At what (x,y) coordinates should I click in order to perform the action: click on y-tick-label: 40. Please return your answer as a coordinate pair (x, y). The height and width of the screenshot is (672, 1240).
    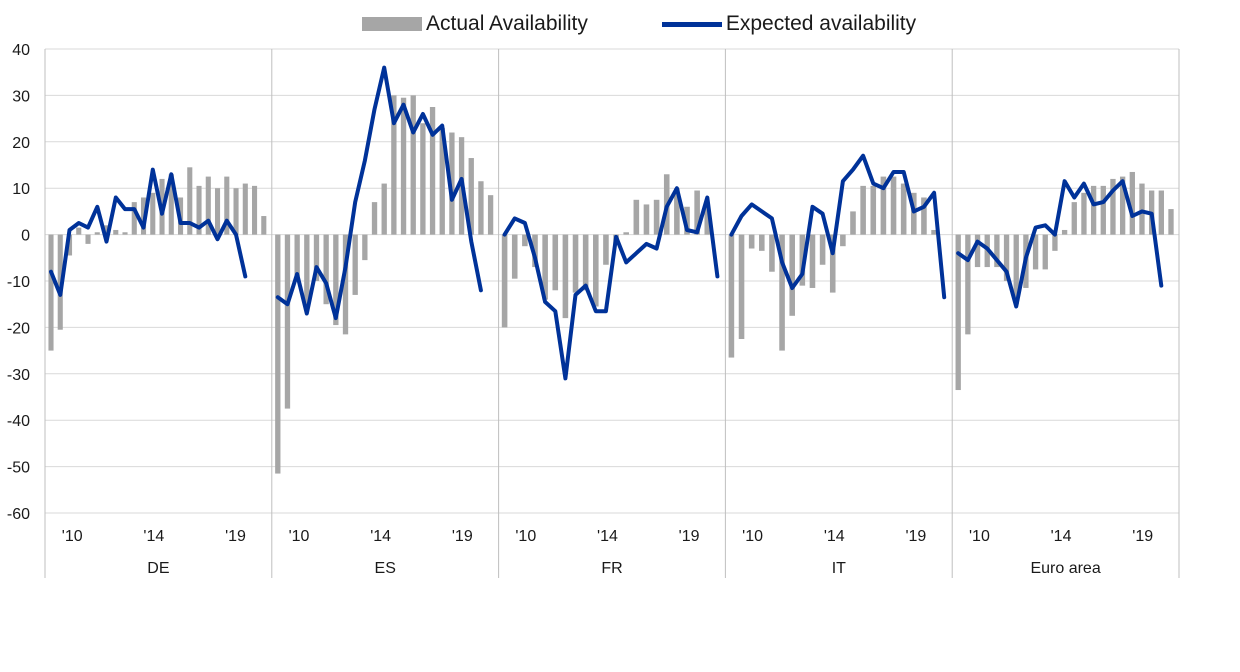
    Looking at the image, I should click on (21, 50).